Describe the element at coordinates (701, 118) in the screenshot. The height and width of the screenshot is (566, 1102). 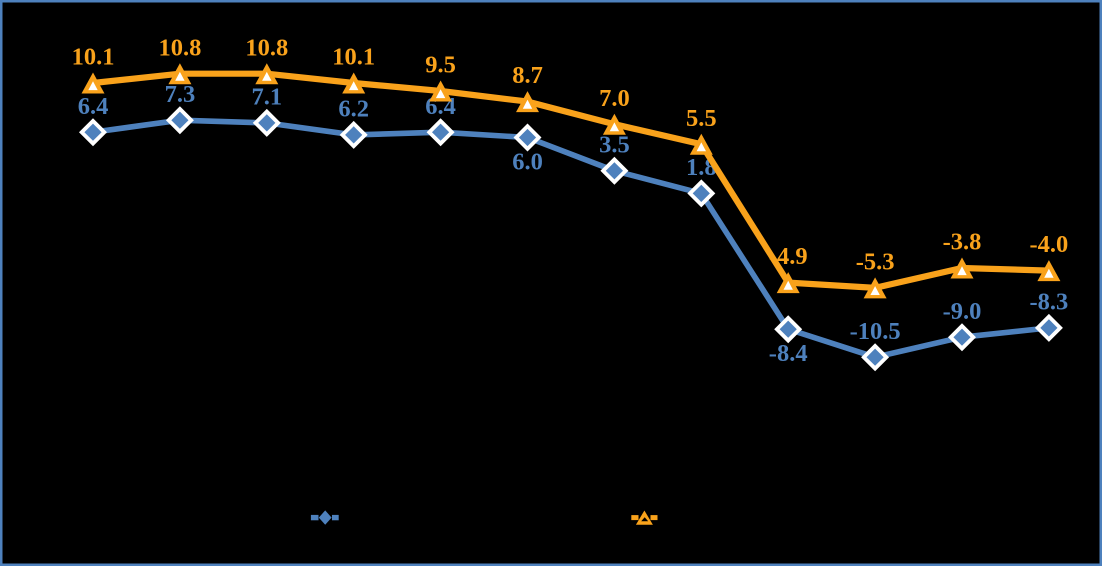
I see `svg-text: 5.5` at that location.